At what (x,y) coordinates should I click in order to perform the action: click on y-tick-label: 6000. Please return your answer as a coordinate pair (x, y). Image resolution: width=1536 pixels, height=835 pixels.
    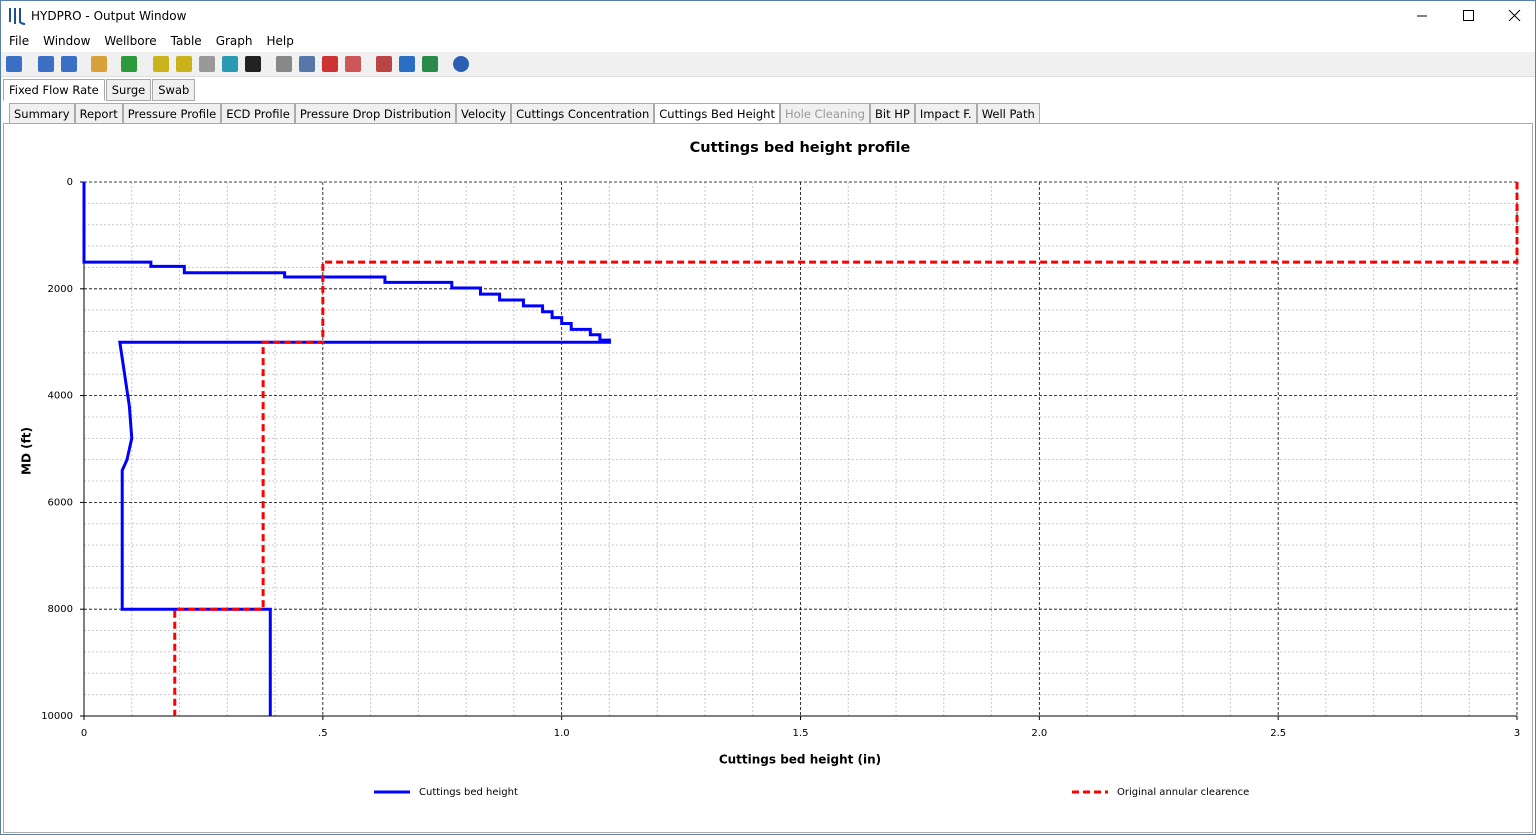
    Looking at the image, I should click on (60, 502).